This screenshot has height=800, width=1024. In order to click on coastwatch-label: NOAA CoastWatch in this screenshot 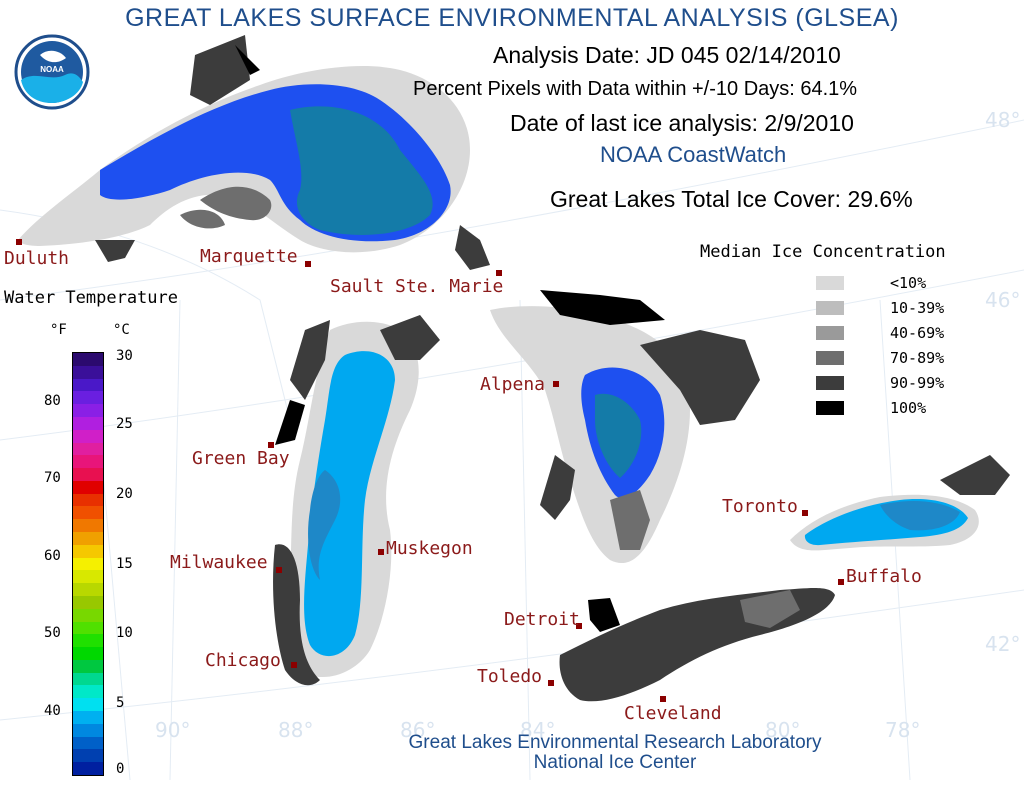, I will do `click(693, 154)`.